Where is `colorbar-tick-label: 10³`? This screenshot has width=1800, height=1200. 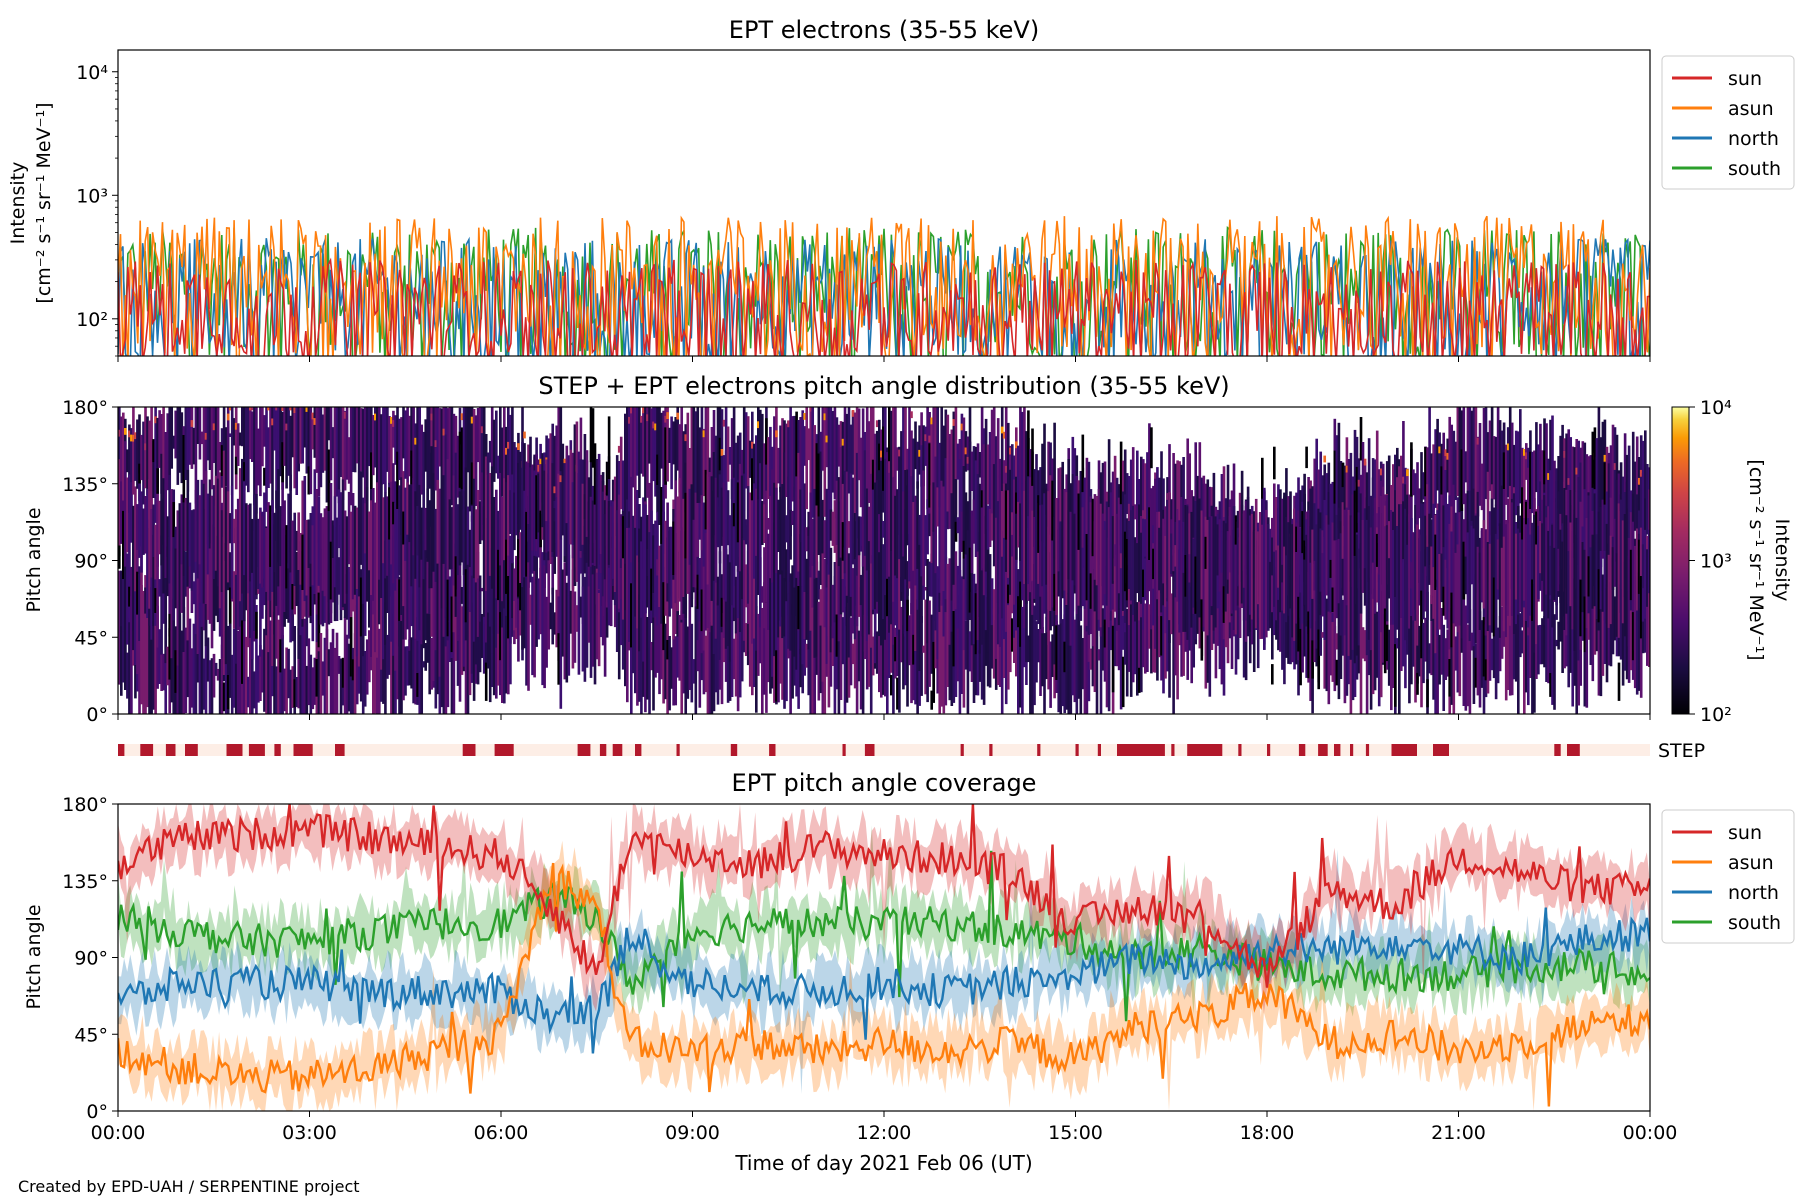
colorbar-tick-label: 10³ is located at coordinates (1716, 562).